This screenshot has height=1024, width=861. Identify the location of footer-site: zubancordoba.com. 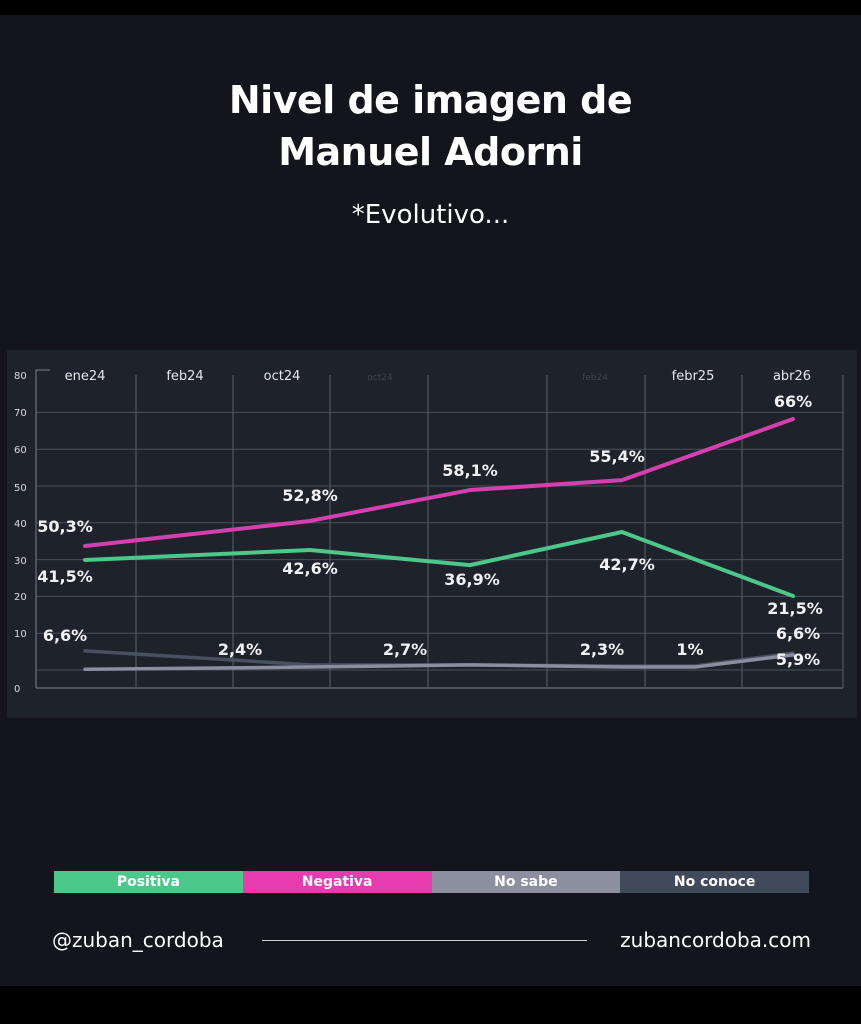
(715, 940).